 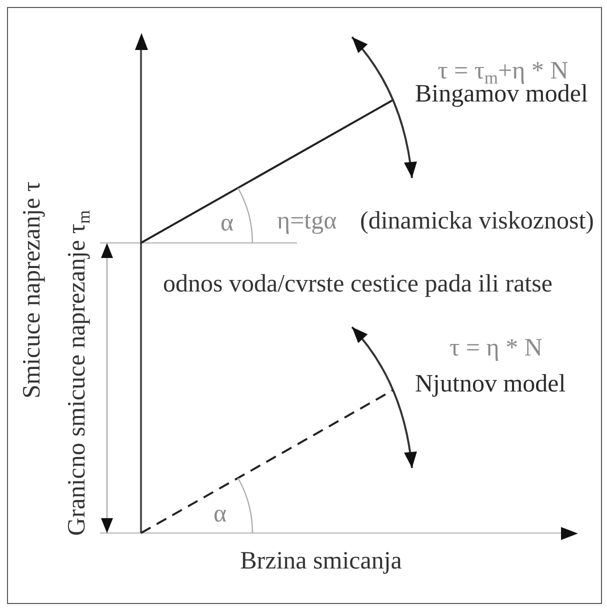 What do you see at coordinates (32, 290) in the screenshot?
I see `y-axis-title: Smicuce naprezanje τ` at bounding box center [32, 290].